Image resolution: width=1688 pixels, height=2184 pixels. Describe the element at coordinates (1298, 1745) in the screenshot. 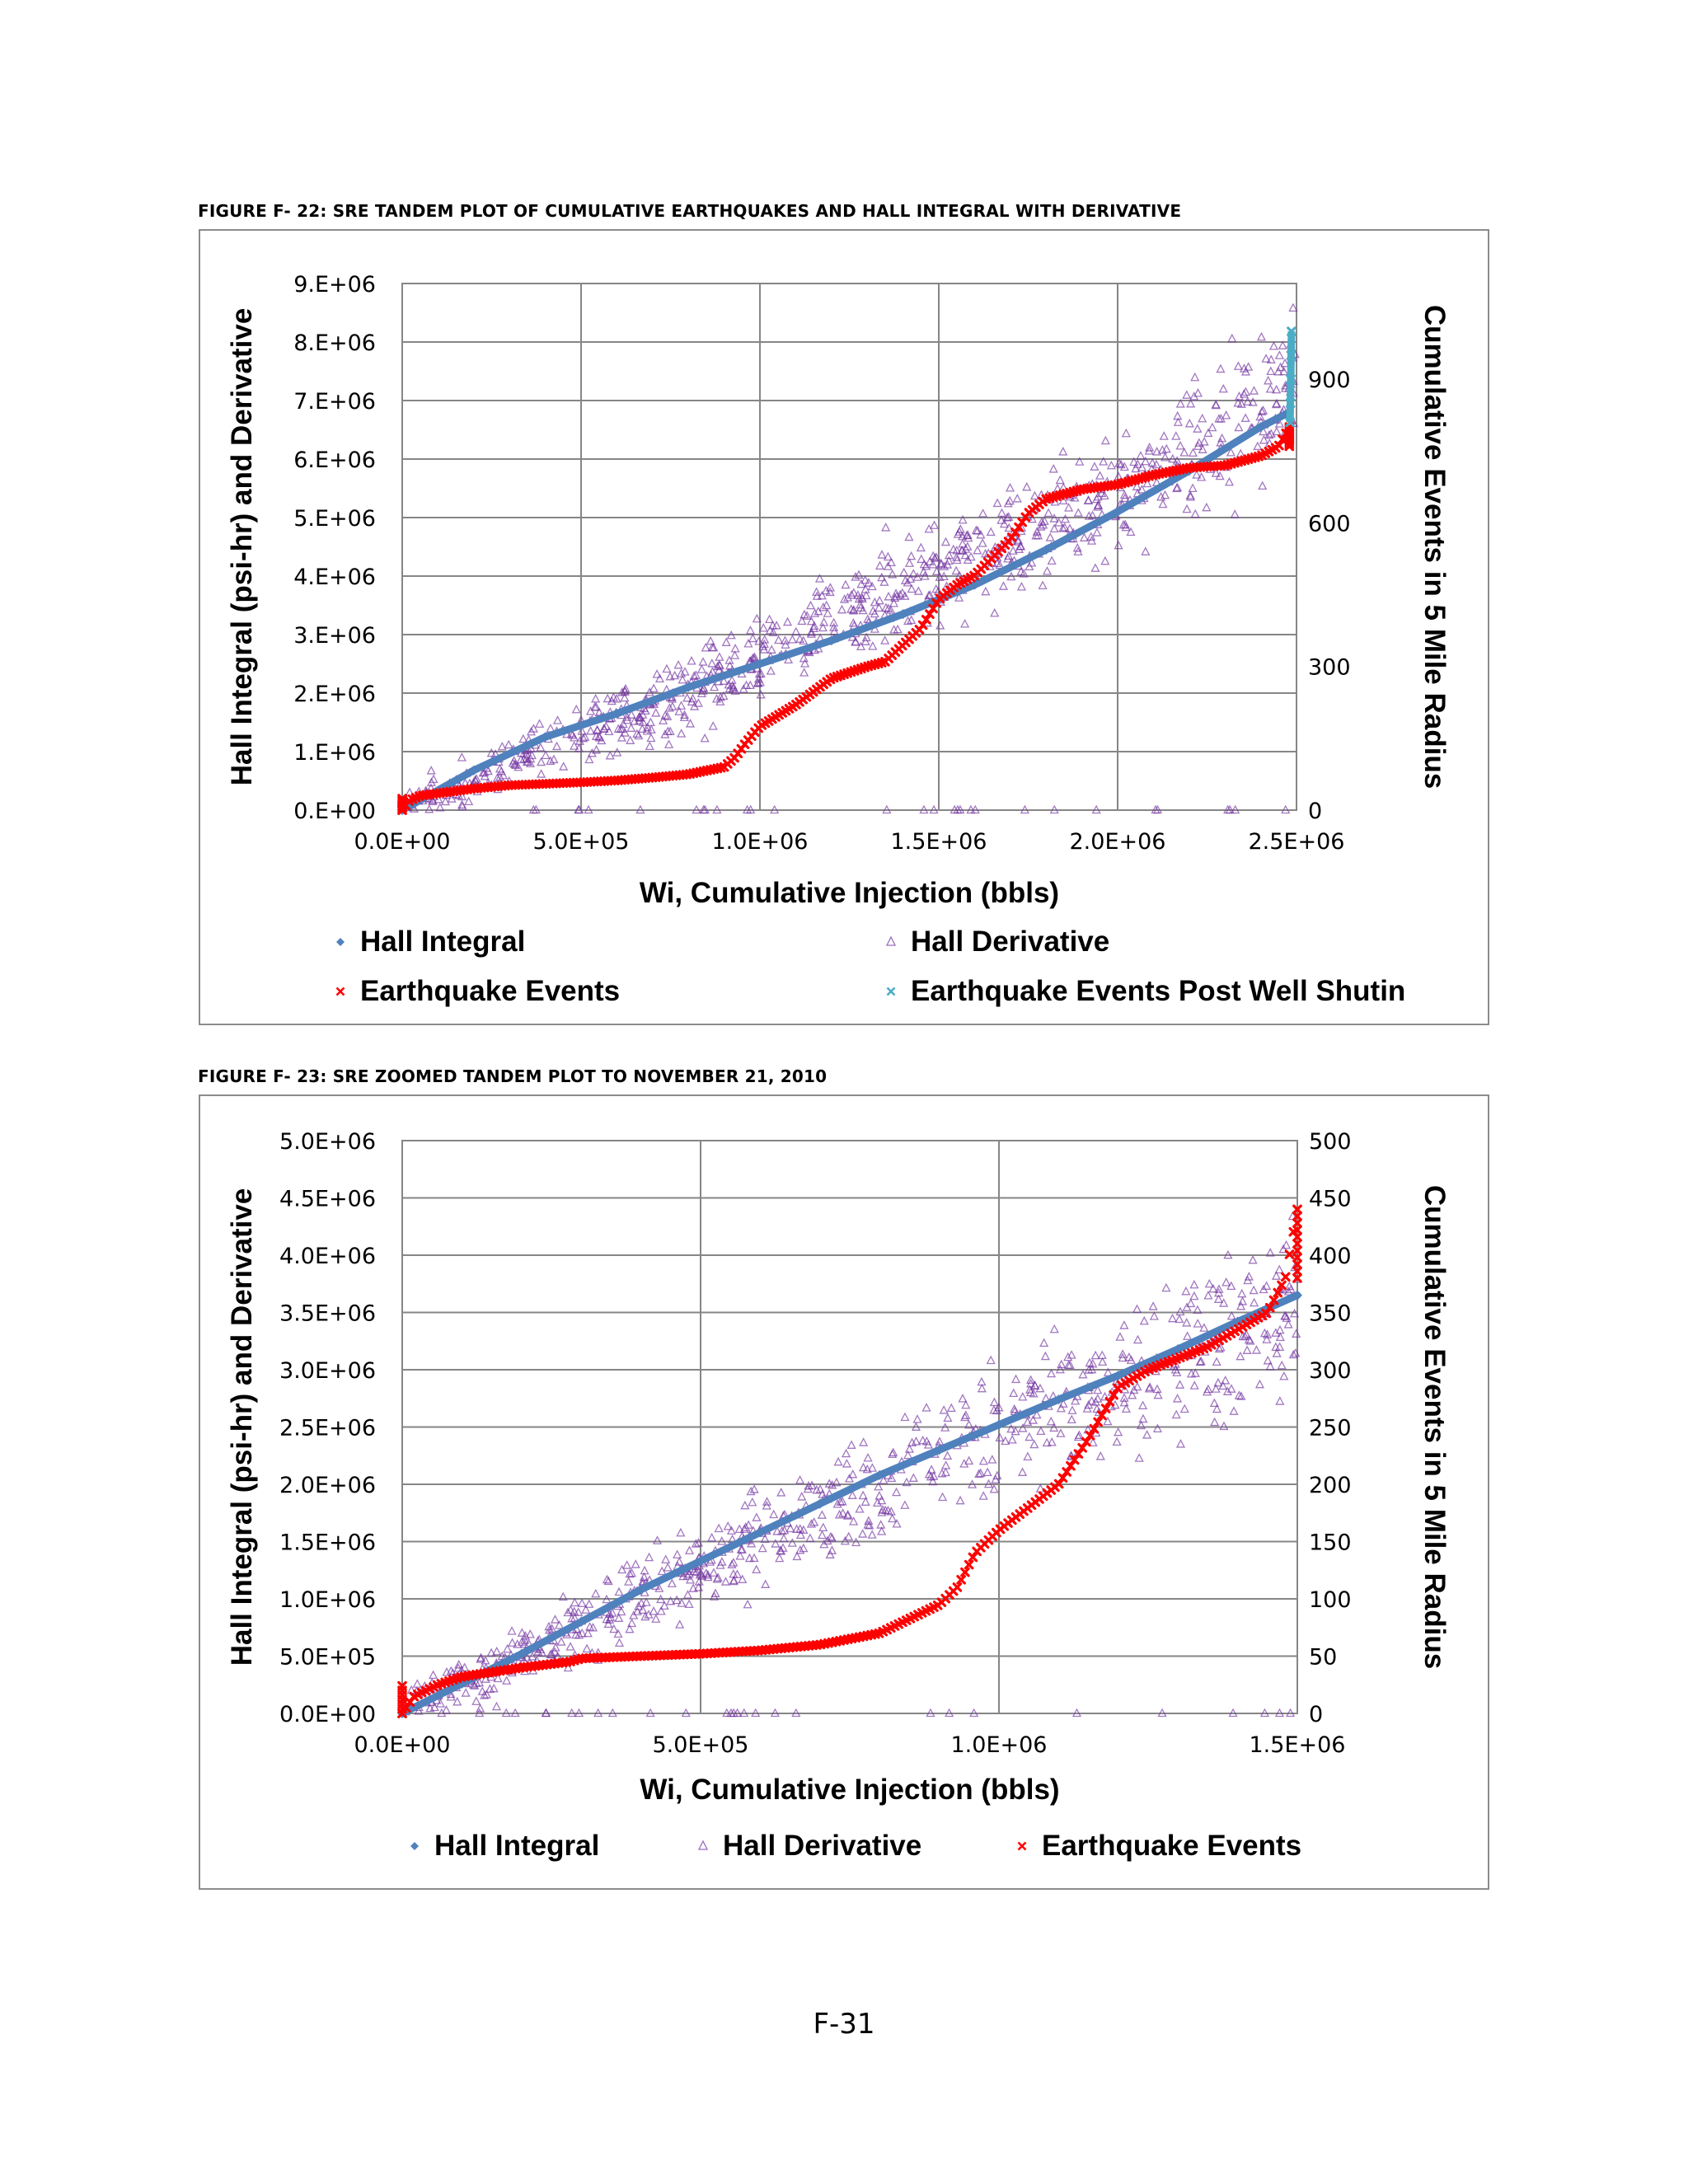

I see `x-tick-label: 1.5E+06` at that location.